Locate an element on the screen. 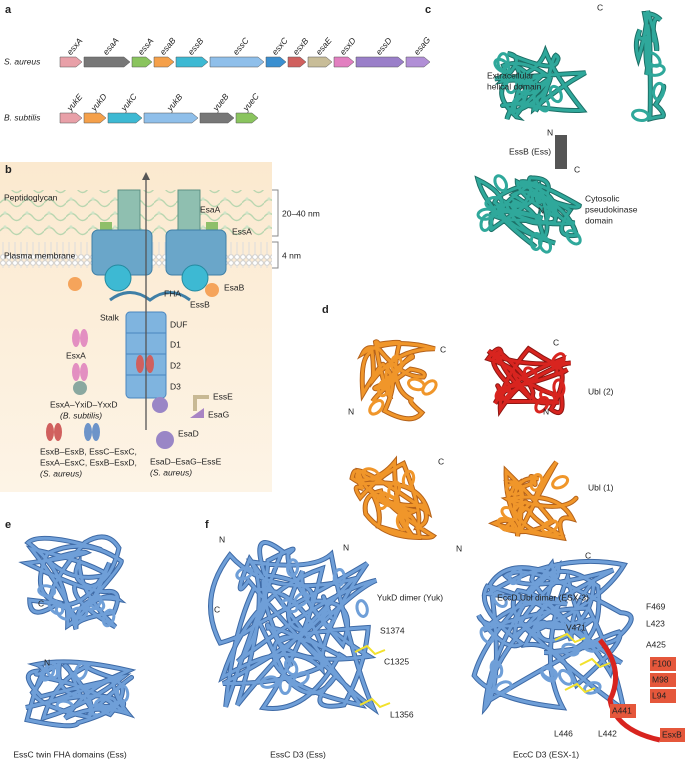  gene-name: esxA is located at coordinates (75, 46).